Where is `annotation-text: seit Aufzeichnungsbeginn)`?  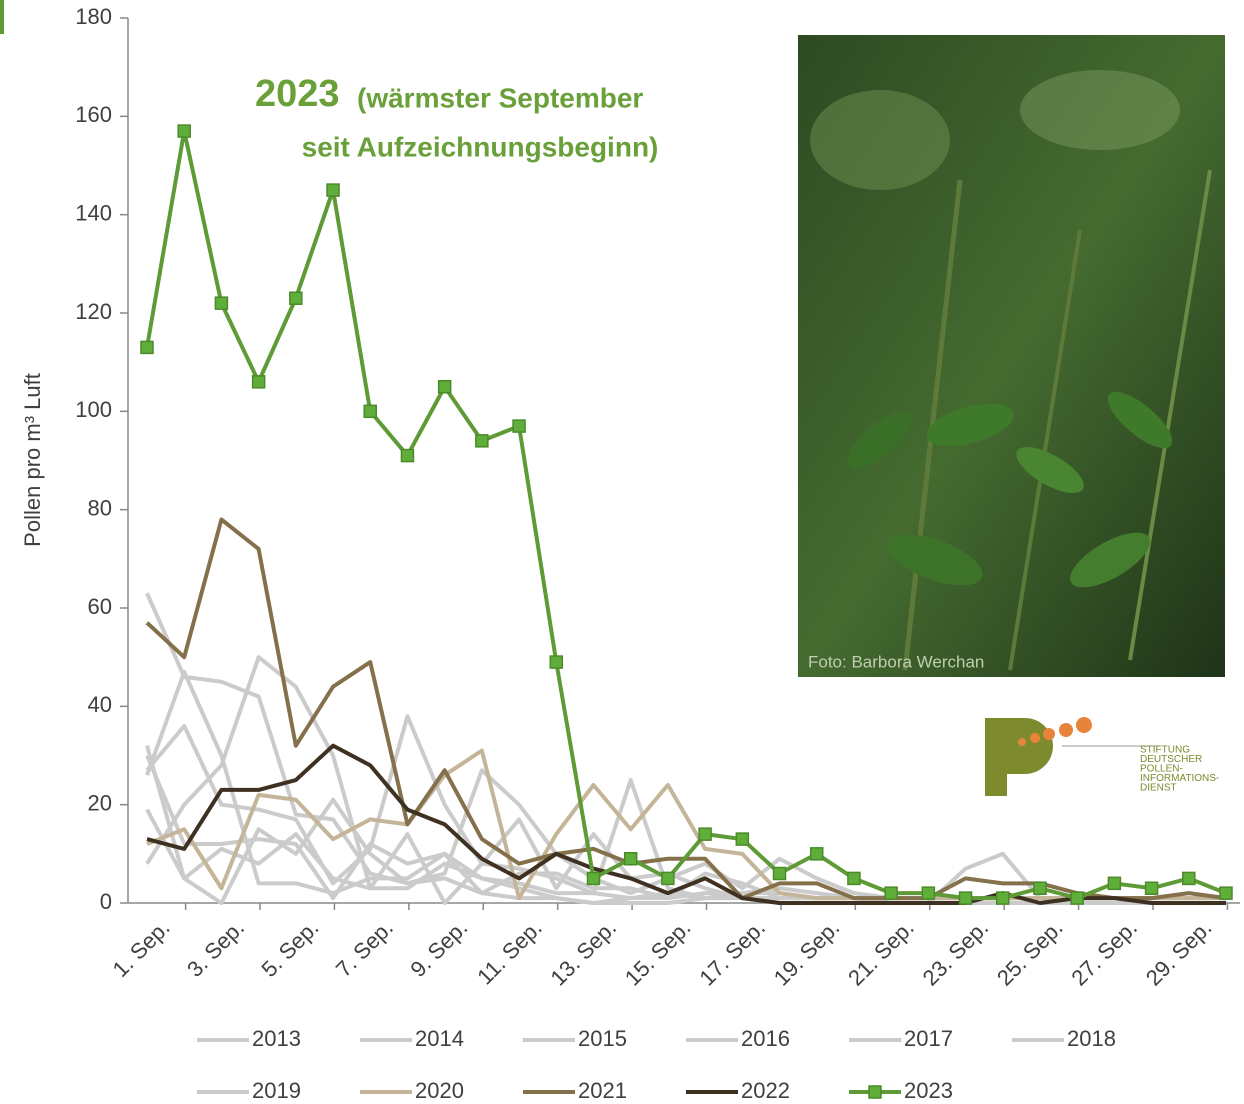
annotation-text: seit Aufzeichnungsbeginn) is located at coordinates (480, 146).